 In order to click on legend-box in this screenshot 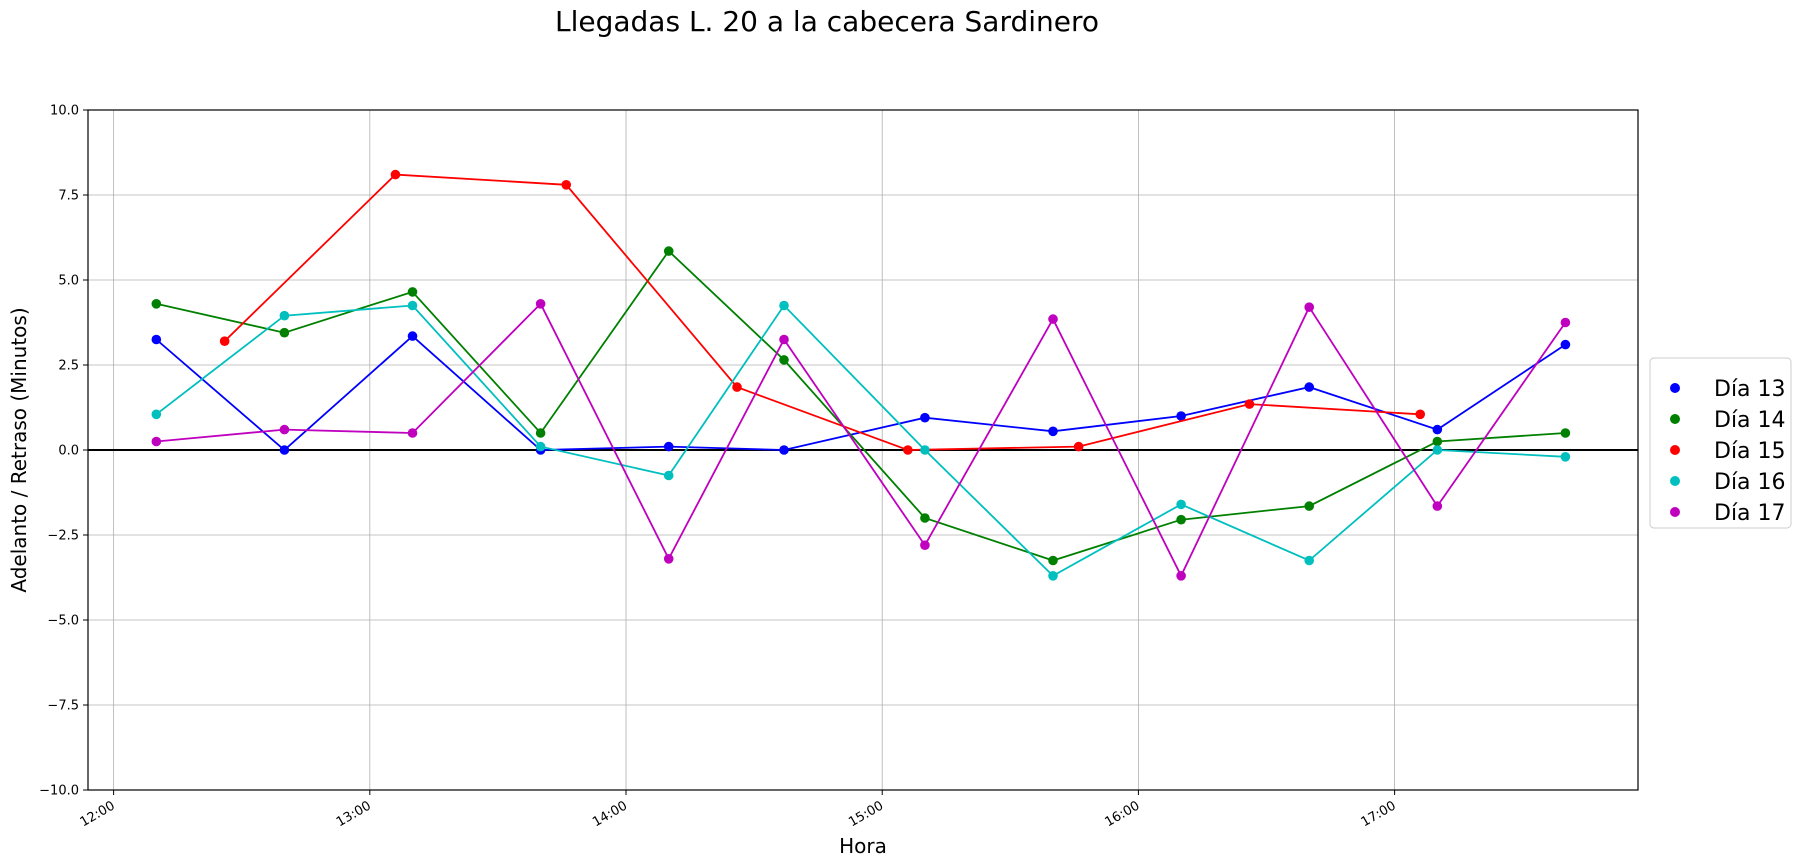, I will do `click(1720, 443)`.